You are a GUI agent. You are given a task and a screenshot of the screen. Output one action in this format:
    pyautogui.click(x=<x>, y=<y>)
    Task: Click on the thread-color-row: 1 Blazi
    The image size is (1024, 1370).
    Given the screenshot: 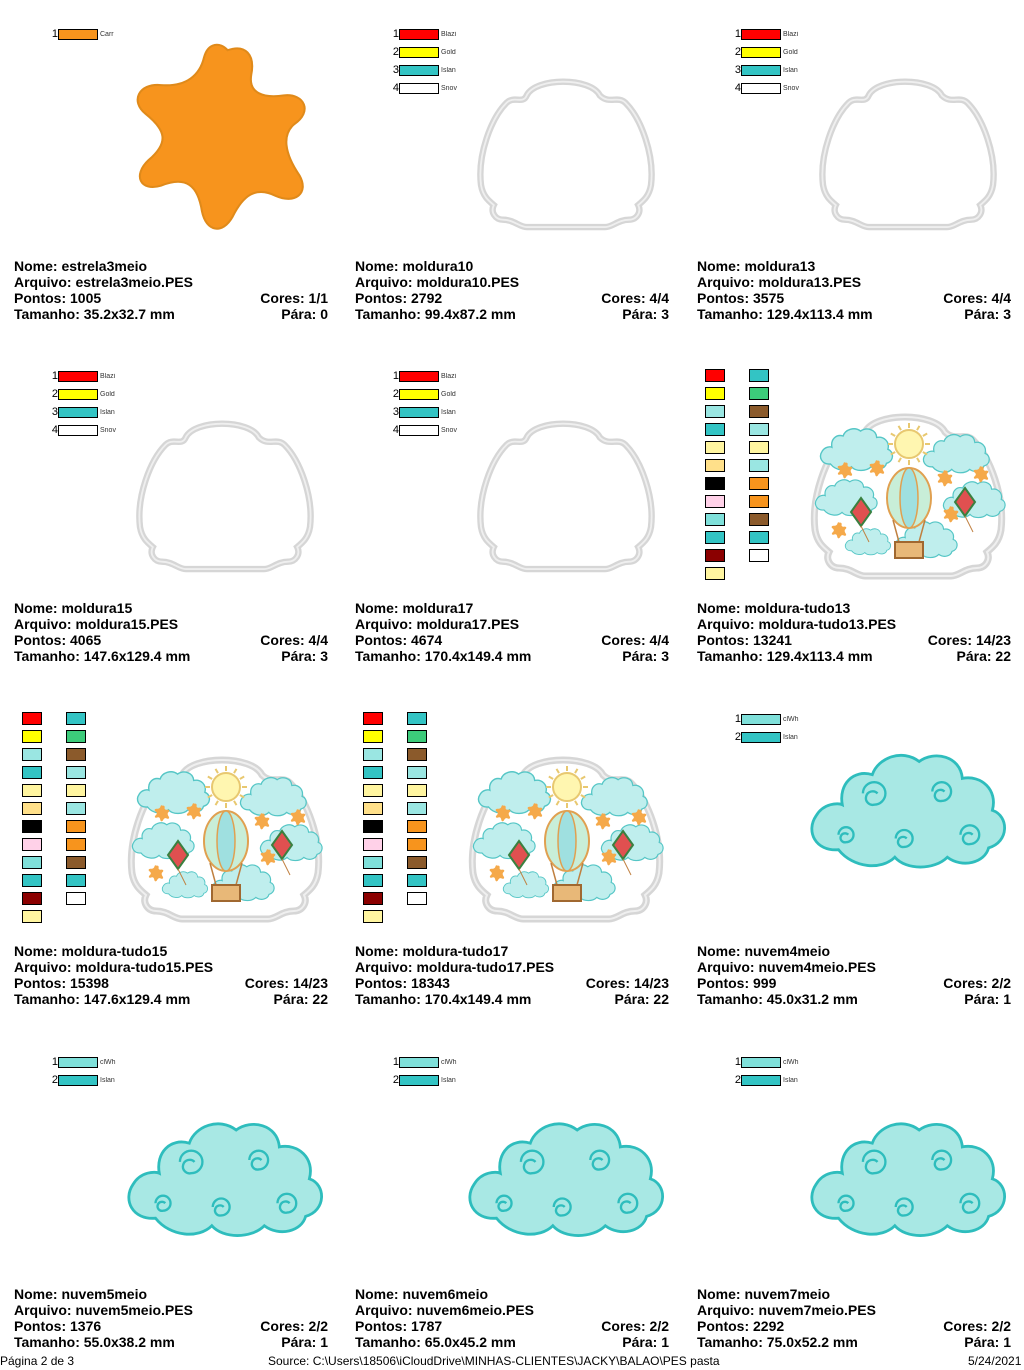 What is the action you would take?
    pyautogui.click(x=83, y=376)
    